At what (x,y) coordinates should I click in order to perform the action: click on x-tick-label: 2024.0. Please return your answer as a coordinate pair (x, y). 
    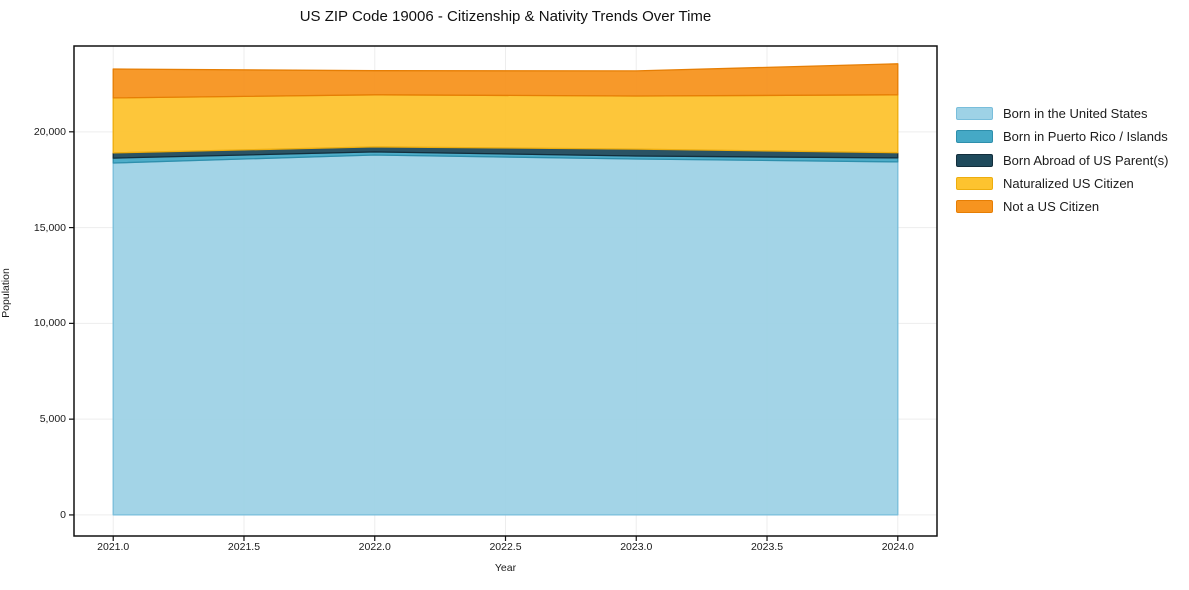
    Looking at the image, I should click on (897, 547).